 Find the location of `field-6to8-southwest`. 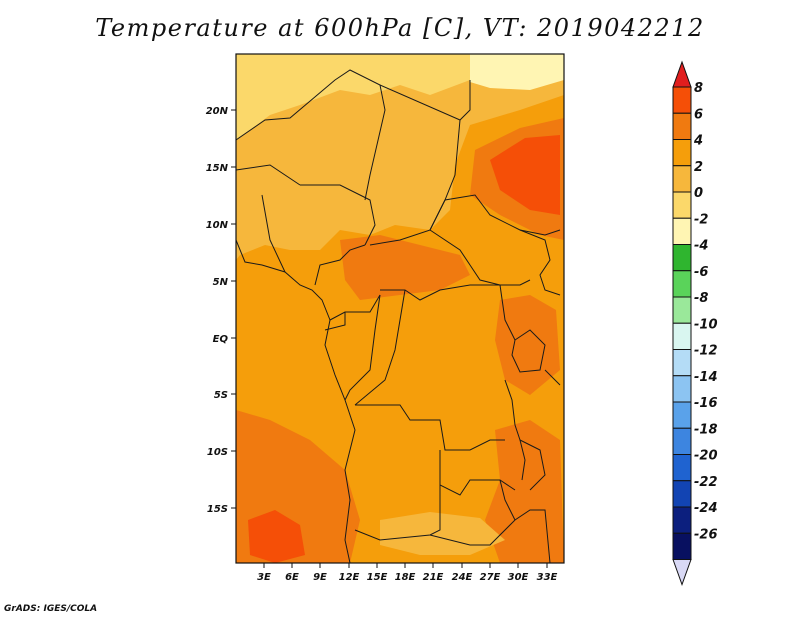

field-6to8-southwest is located at coordinates (276, 536).